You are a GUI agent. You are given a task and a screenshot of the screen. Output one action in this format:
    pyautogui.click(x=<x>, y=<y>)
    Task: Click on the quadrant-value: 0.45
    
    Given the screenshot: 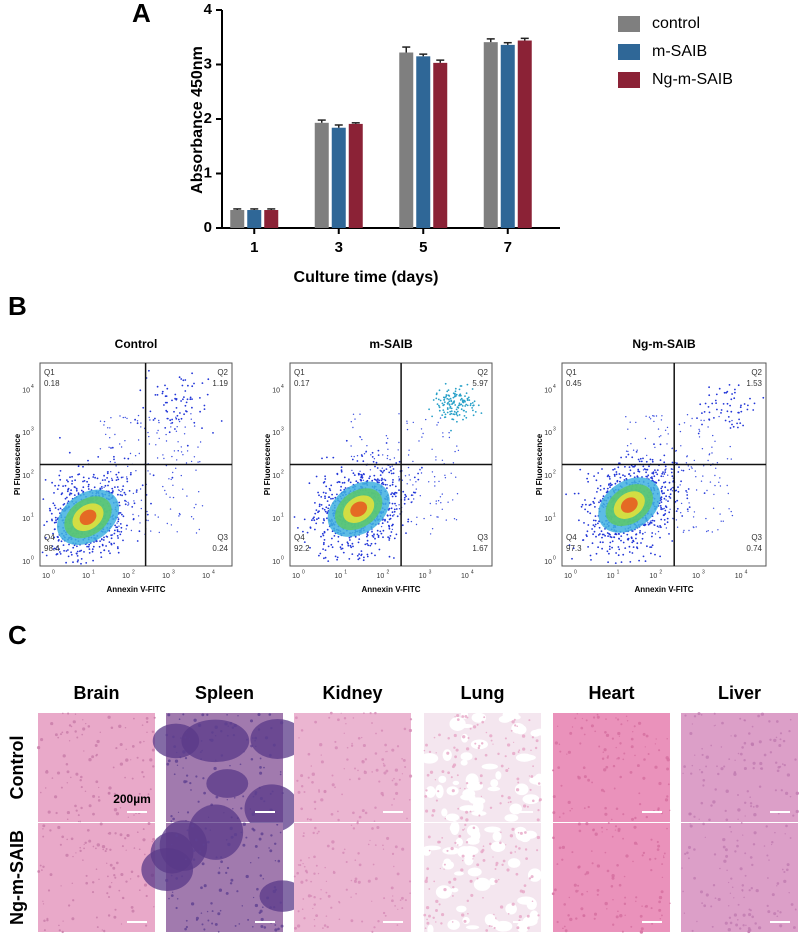 What is the action you would take?
    pyautogui.click(x=574, y=383)
    